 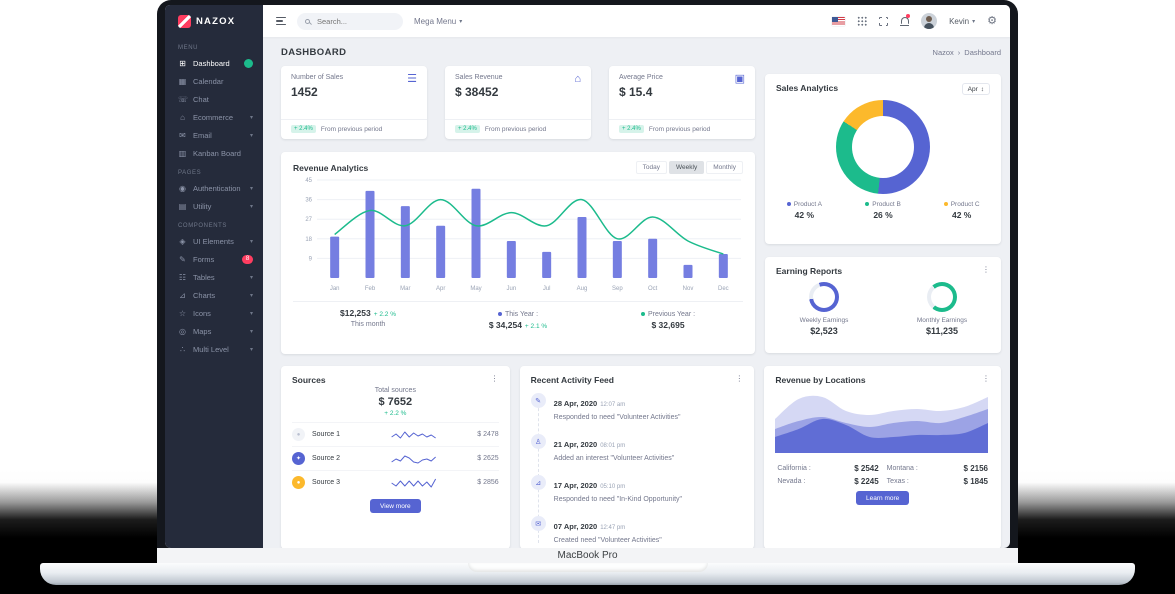 I want to click on sales-analytics-panel: Sales Analytics Apr ↕, so click(x=883, y=159).